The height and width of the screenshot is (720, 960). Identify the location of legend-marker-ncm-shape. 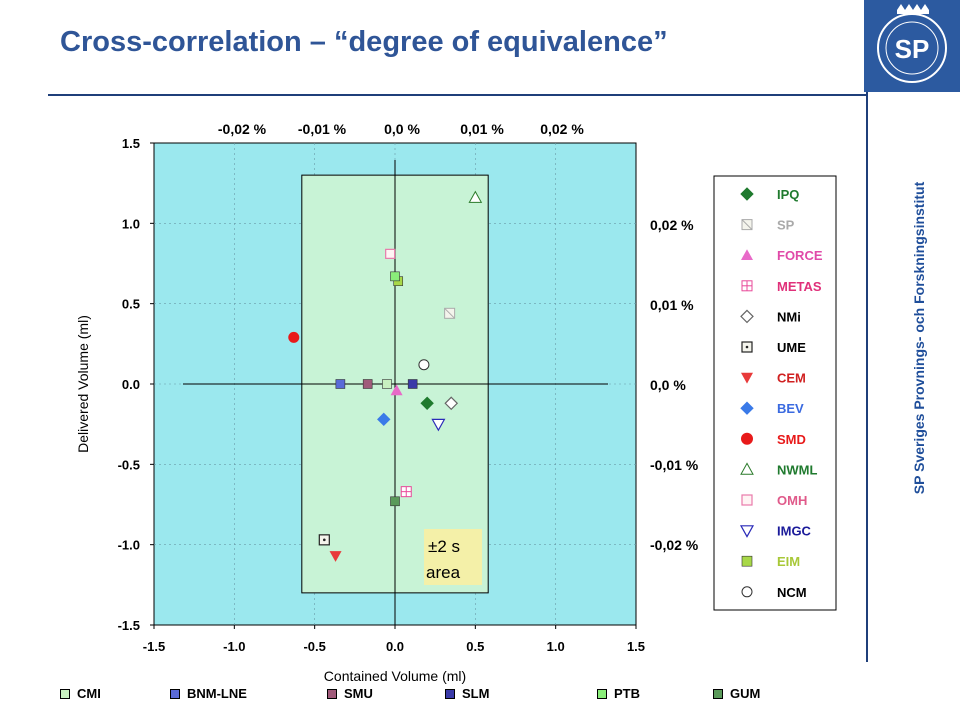
(747, 592).